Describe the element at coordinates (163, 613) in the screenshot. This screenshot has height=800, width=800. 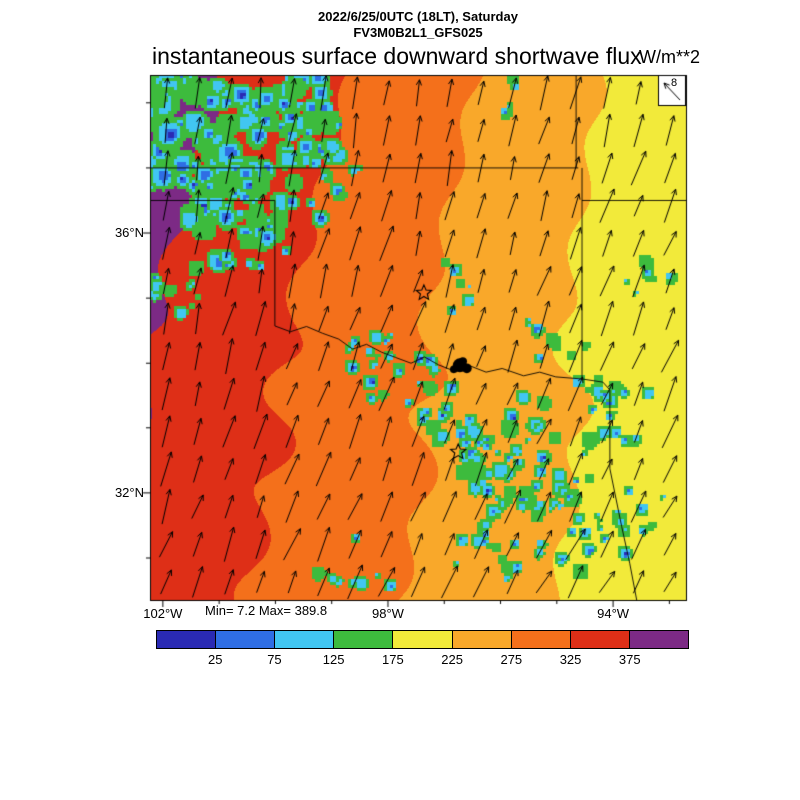
I see `lon-tick-label: 102°W` at that location.